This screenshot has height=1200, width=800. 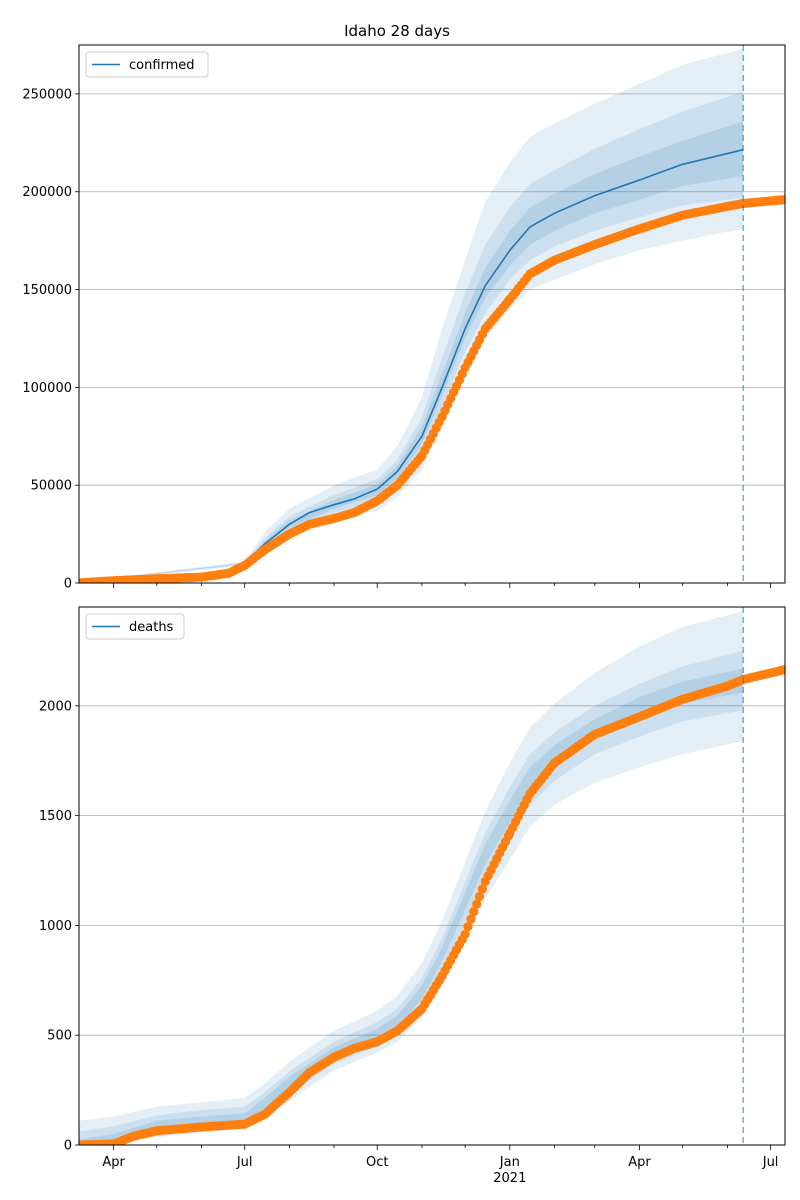 I want to click on y-tick-label: 250000, so click(x=47, y=94).